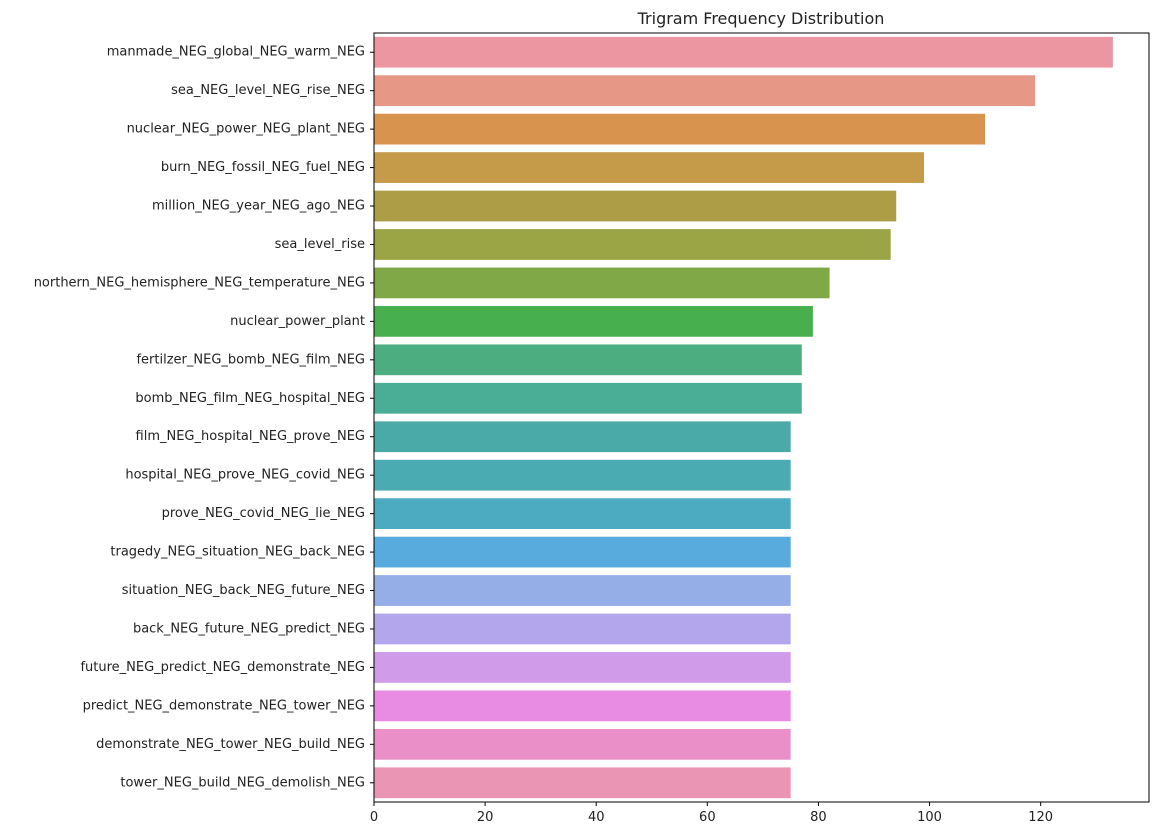  What do you see at coordinates (222, 667) in the screenshot?
I see `category-label: future_NEG_predict_NEG_demonstrate_NEG` at bounding box center [222, 667].